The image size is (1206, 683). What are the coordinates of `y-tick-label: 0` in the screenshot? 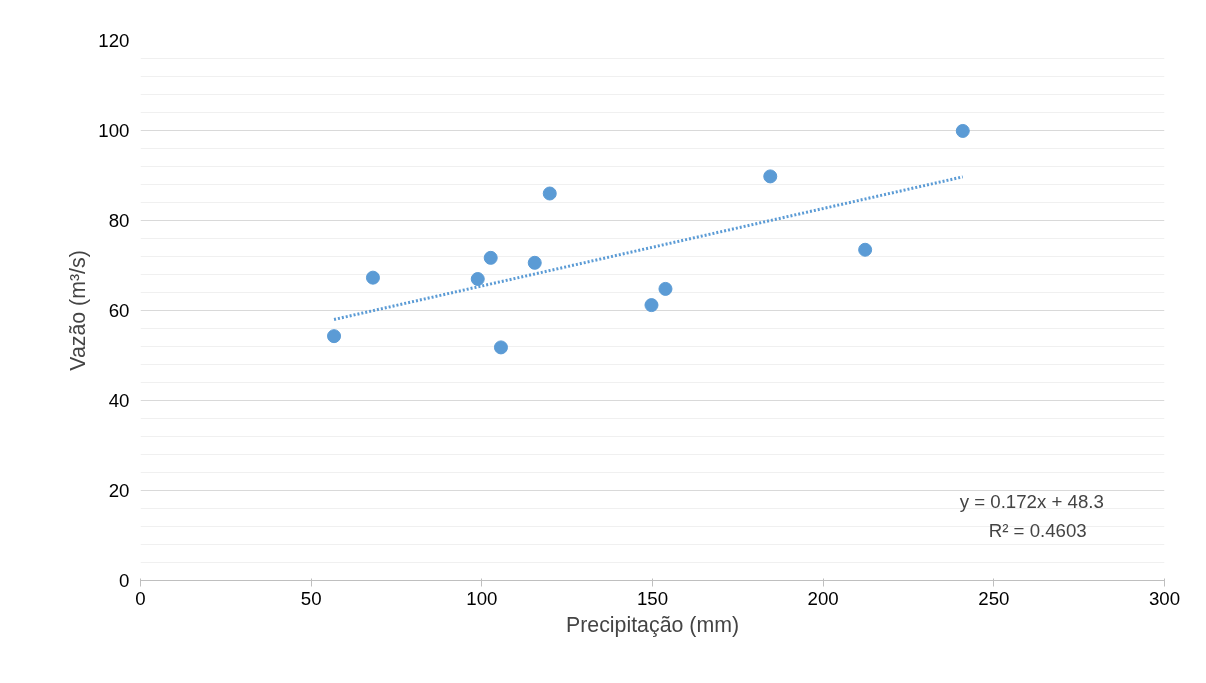 It's located at (124, 580).